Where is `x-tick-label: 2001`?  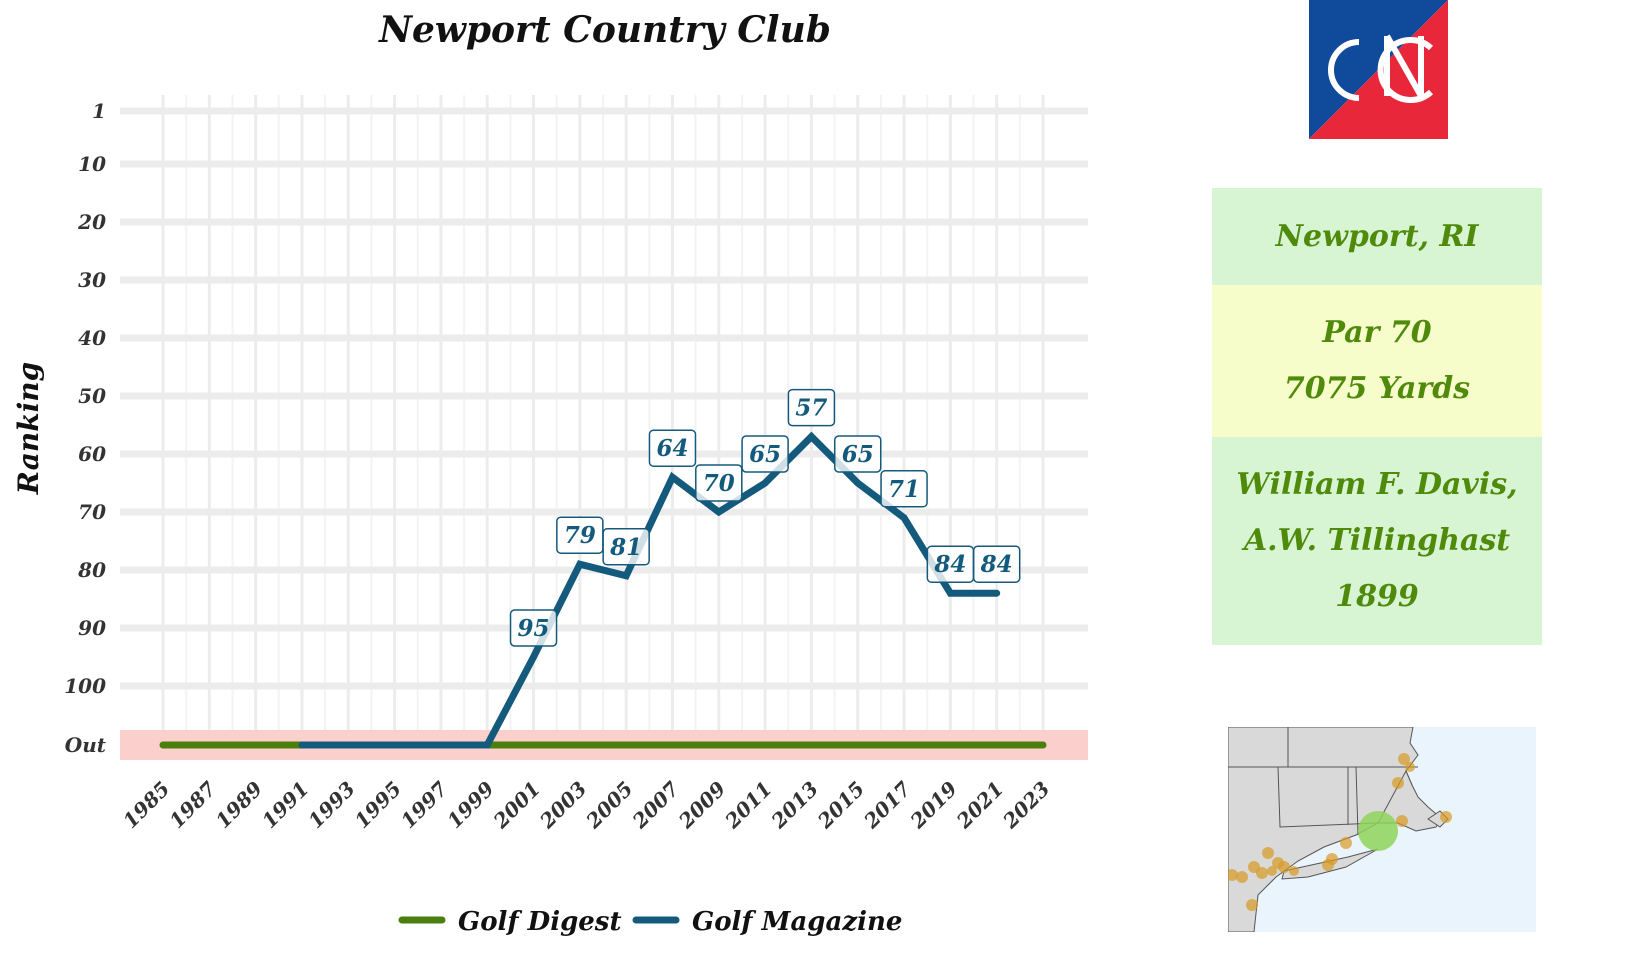 x-tick-label: 2001 is located at coordinates (516, 805).